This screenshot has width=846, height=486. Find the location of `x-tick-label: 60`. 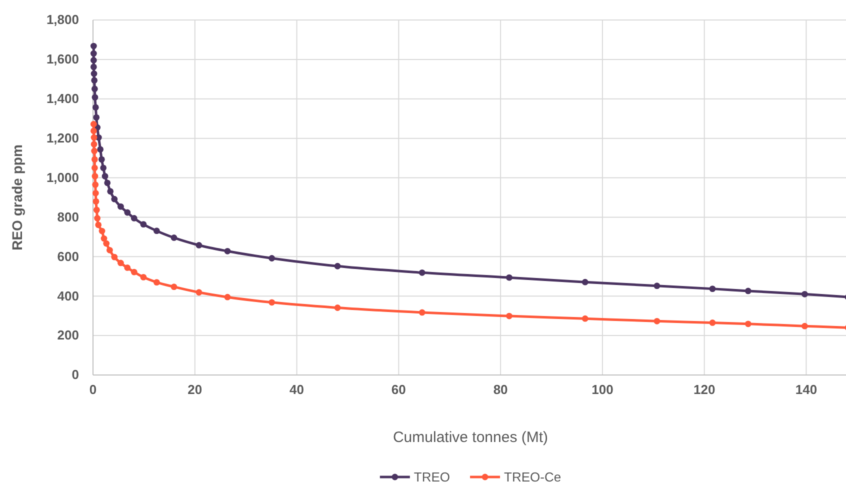

x-tick-label: 60 is located at coordinates (398, 390).